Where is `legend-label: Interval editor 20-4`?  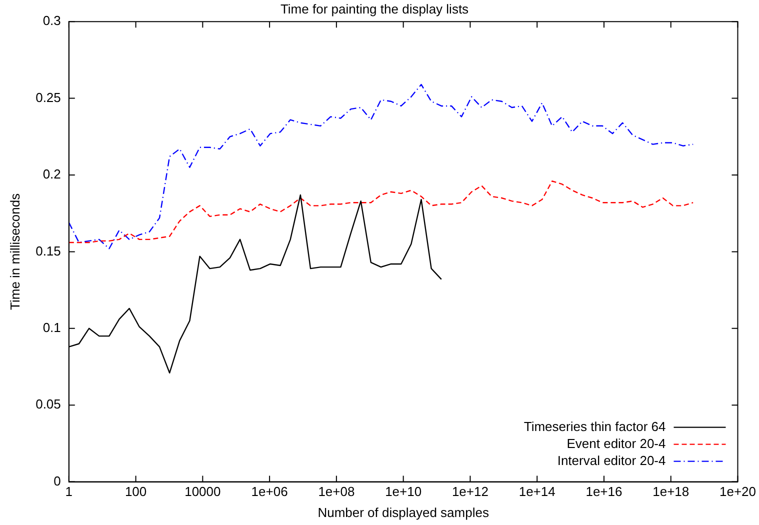
legend-label: Interval editor 20-4 is located at coordinates (611, 460).